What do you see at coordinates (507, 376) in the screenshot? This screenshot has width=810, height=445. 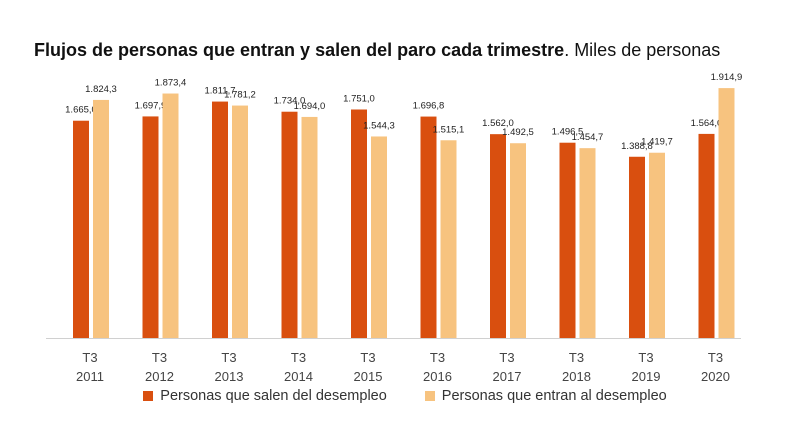 I see `tick-label-year-2017: 2017` at bounding box center [507, 376].